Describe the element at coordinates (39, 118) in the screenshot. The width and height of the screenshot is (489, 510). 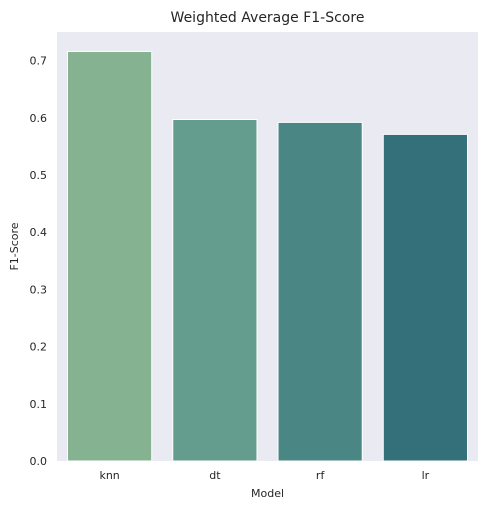
I see `y-tick-label: 0.6` at that location.